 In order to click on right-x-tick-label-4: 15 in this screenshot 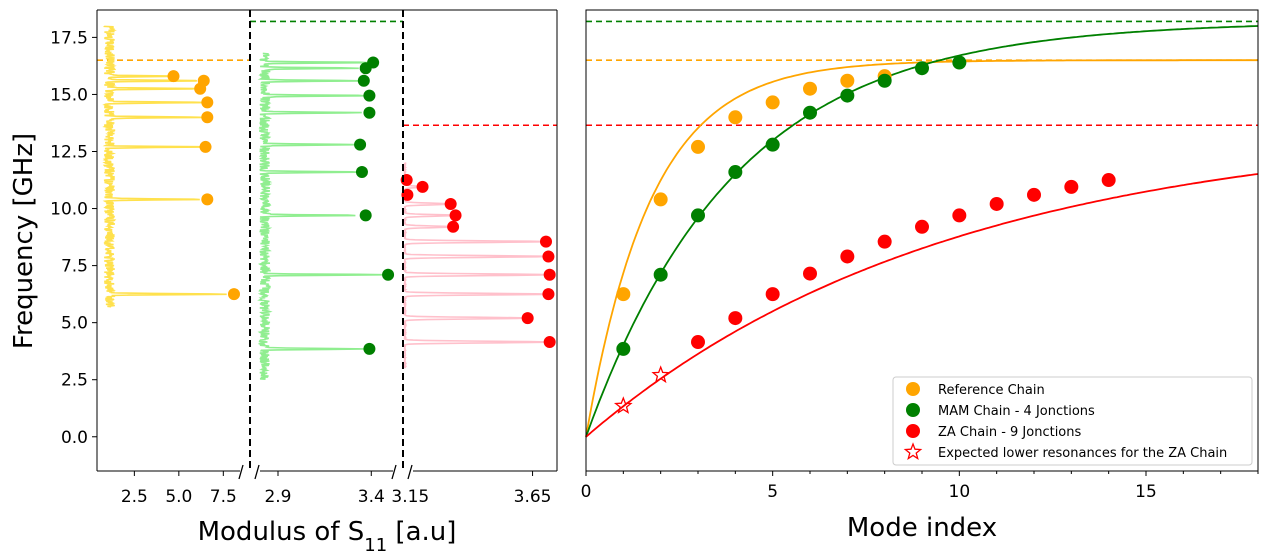, I will do `click(1146, 492)`.